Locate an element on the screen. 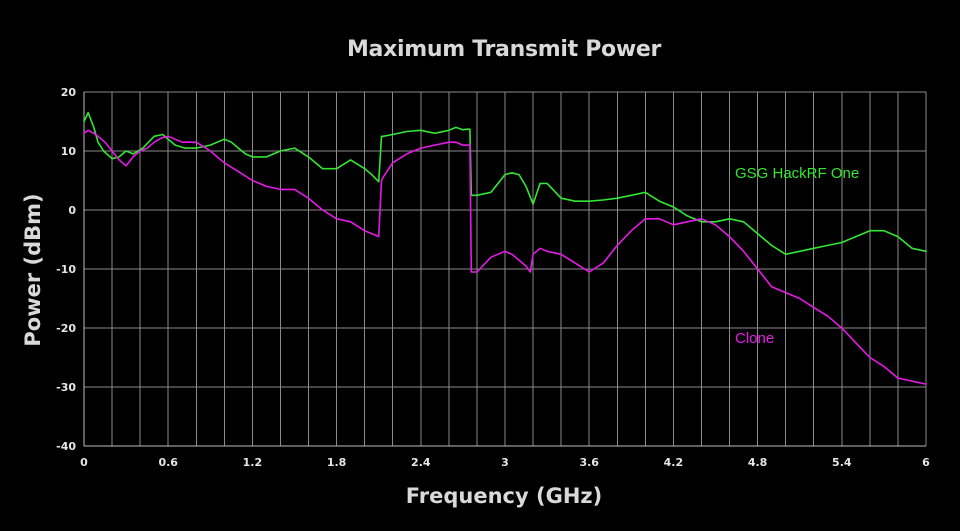  x-tick-label: 5.4 is located at coordinates (842, 462).